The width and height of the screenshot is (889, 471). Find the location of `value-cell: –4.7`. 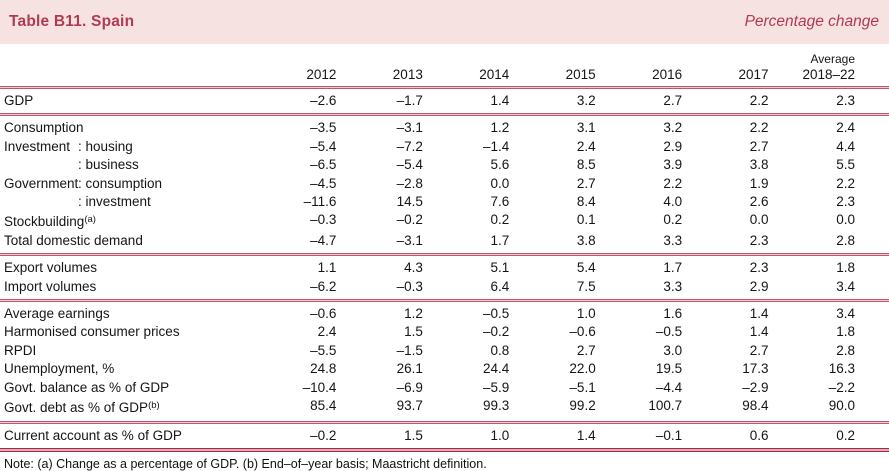

value-cell: –4.7 is located at coordinates (323, 240).